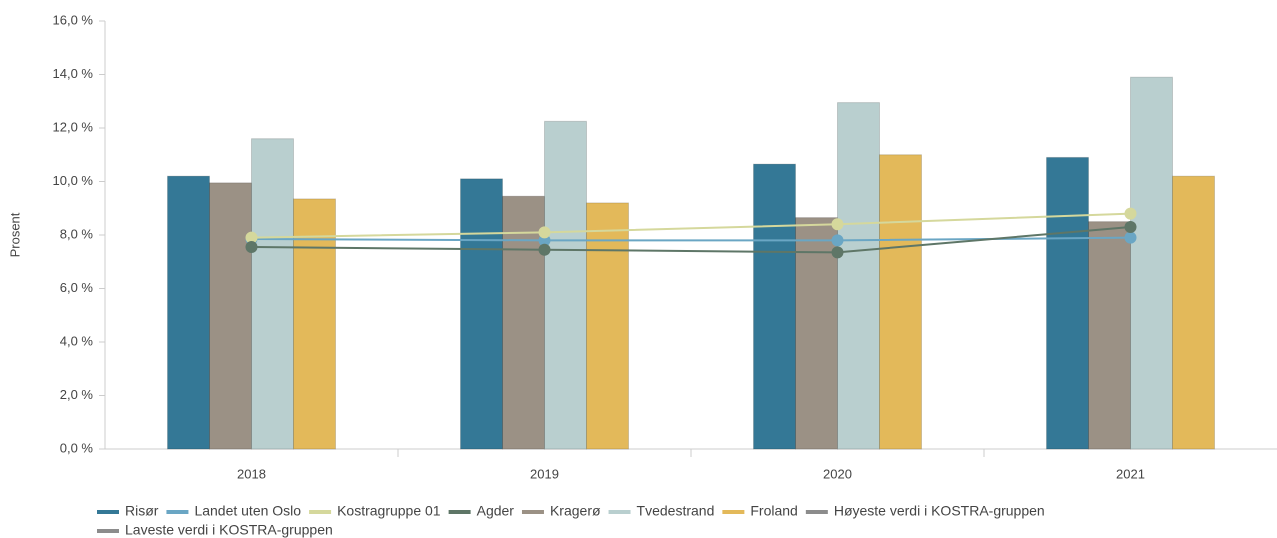 The height and width of the screenshot is (538, 1277). What do you see at coordinates (73, 180) in the screenshot?
I see `y-tick-label: 10,0 %` at bounding box center [73, 180].